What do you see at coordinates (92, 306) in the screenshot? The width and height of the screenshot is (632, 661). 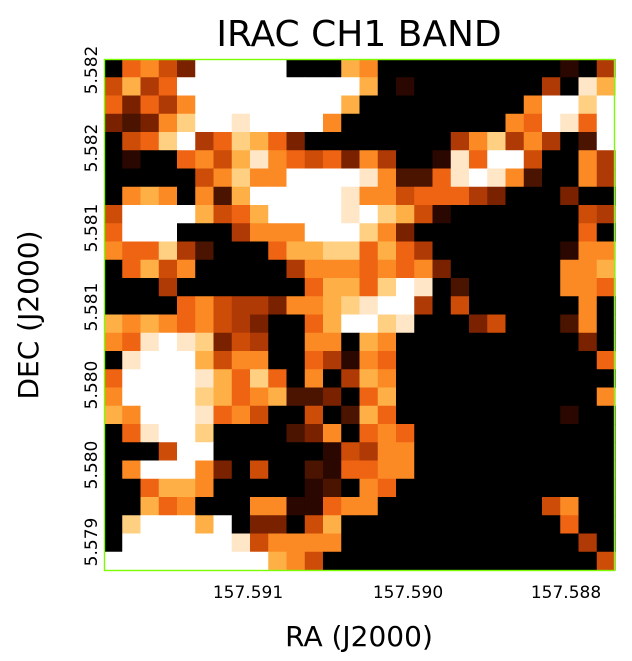 I see `y-axis: 5.579 5.580 5.580 5.581 5.581 5.582 5.582` at bounding box center [92, 306].